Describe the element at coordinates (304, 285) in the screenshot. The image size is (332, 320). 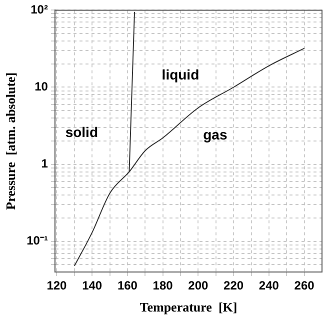
I see `x-tick-label: 260` at that location.